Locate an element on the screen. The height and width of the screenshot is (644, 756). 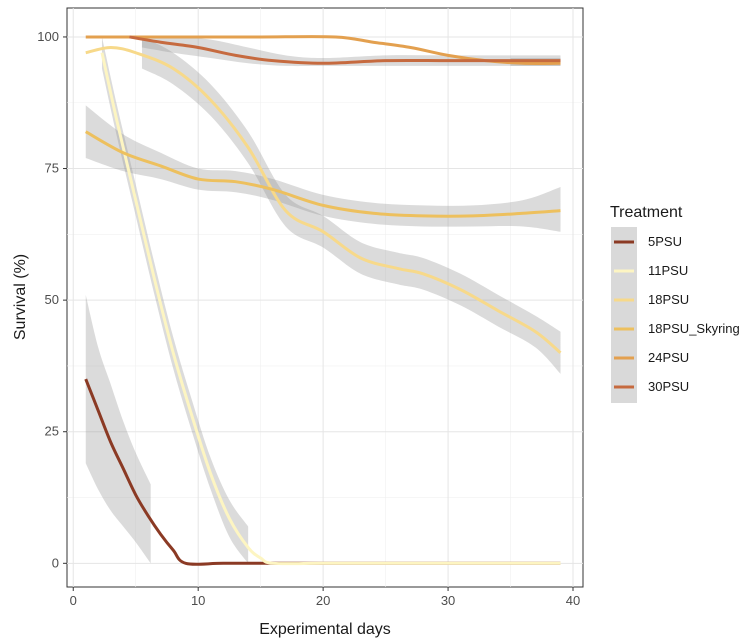
series-line-18psu-skyring is located at coordinates (323, 174).